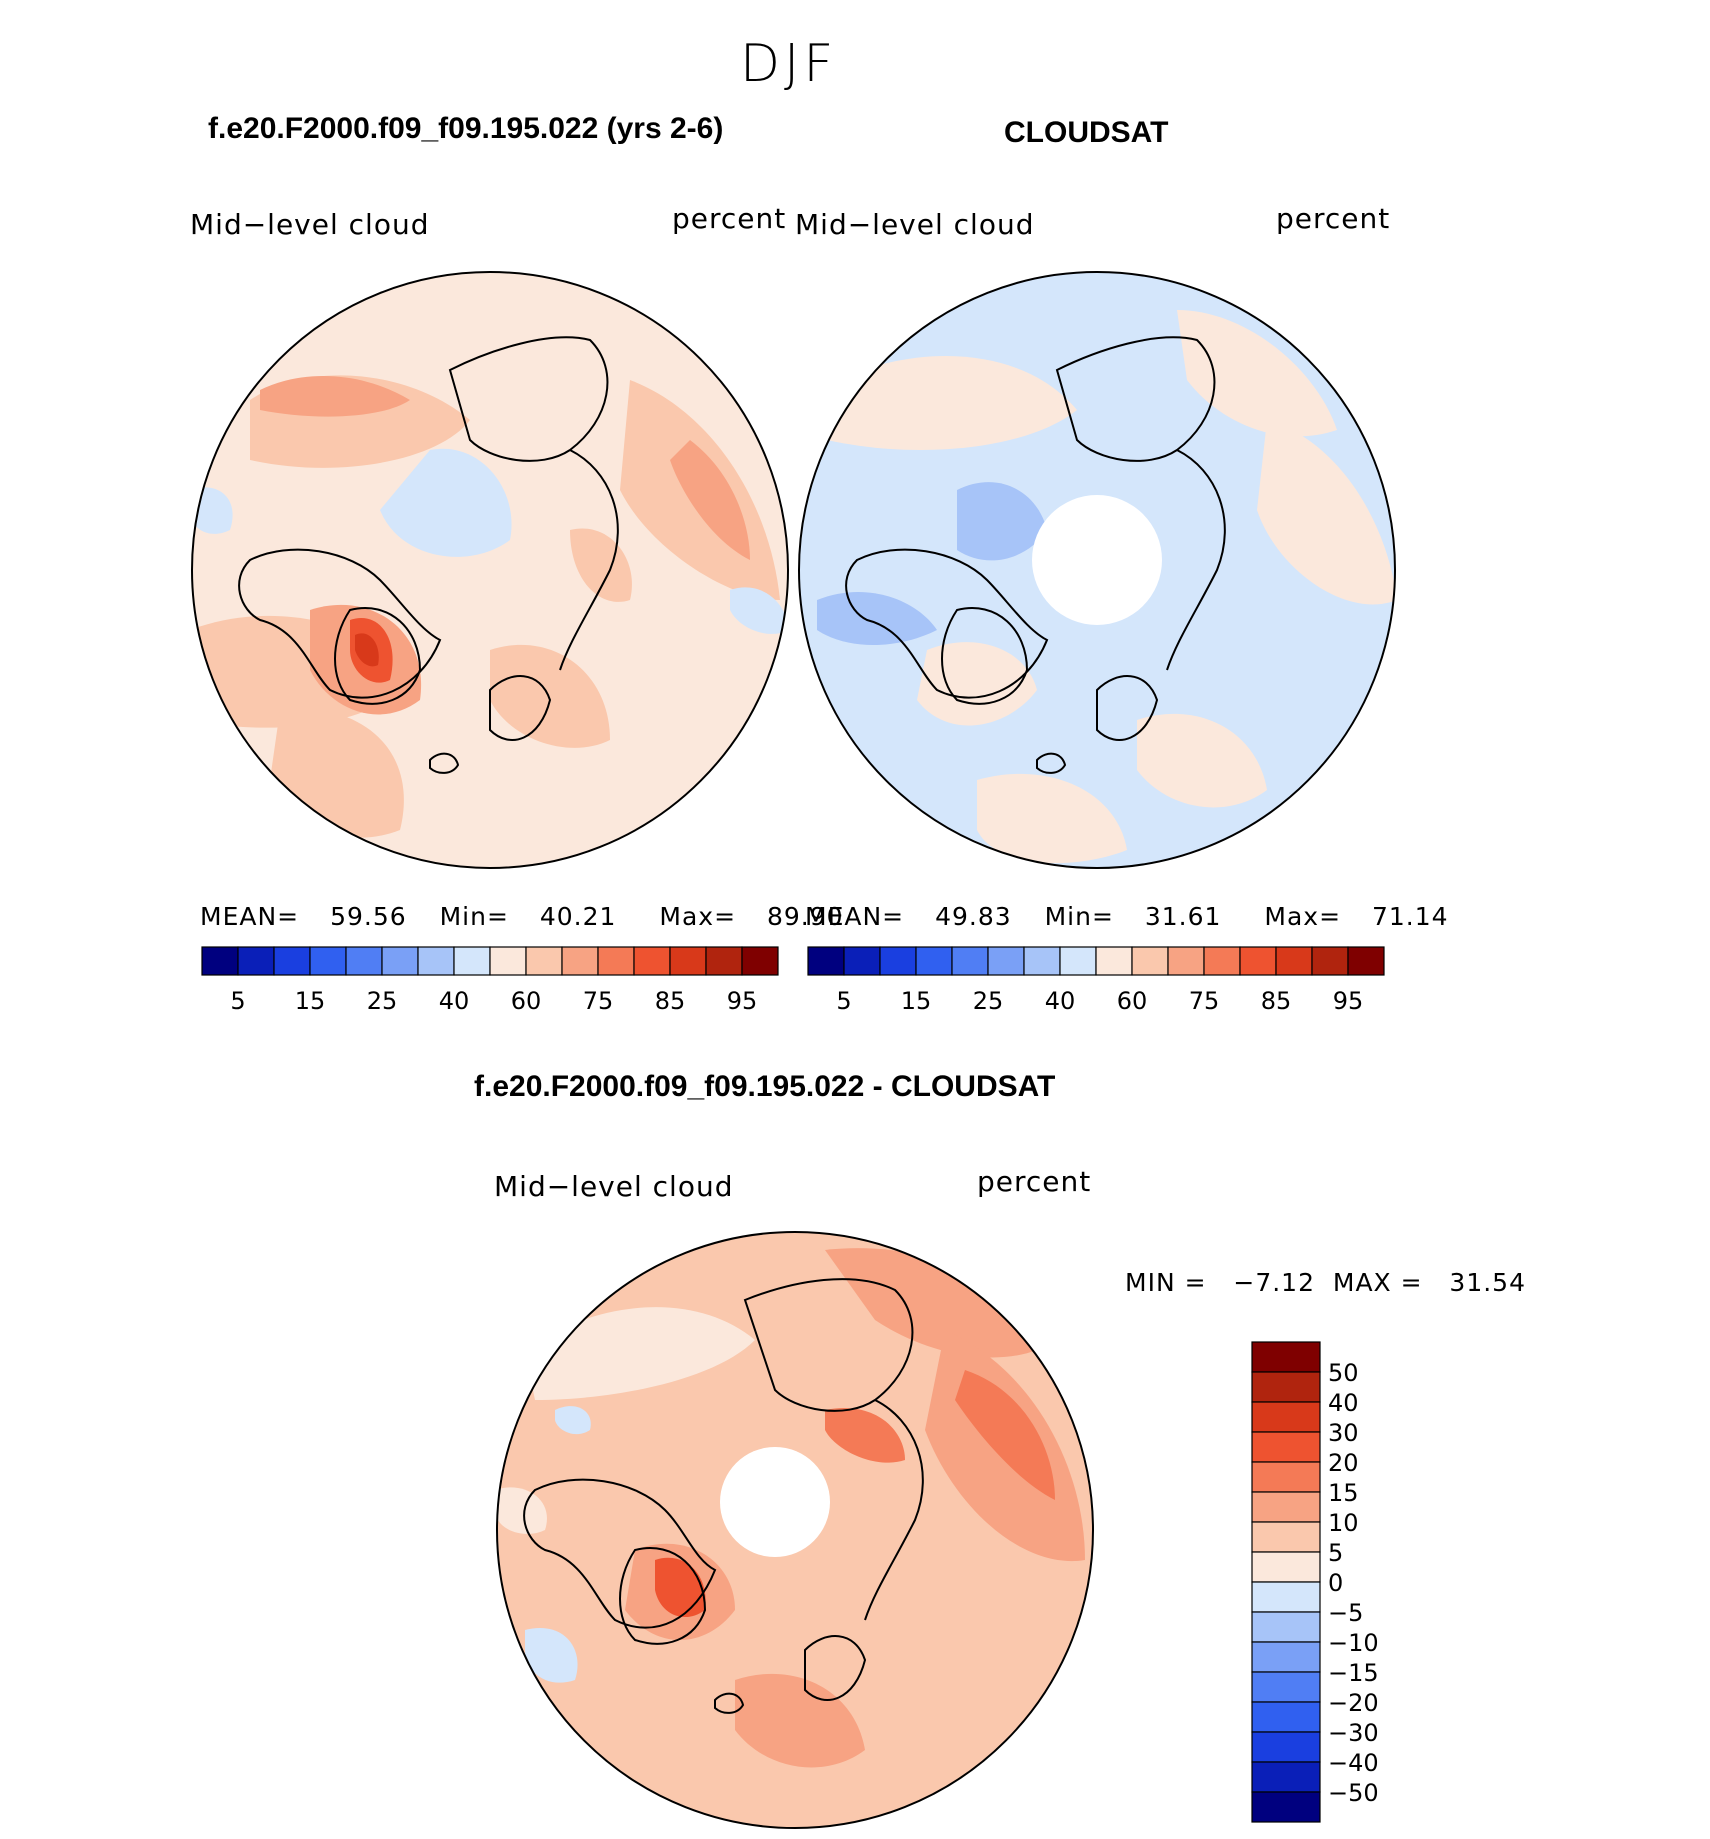  What do you see at coordinates (1333, 218) in the screenshot?
I see `panel-b-units: percent` at bounding box center [1333, 218].